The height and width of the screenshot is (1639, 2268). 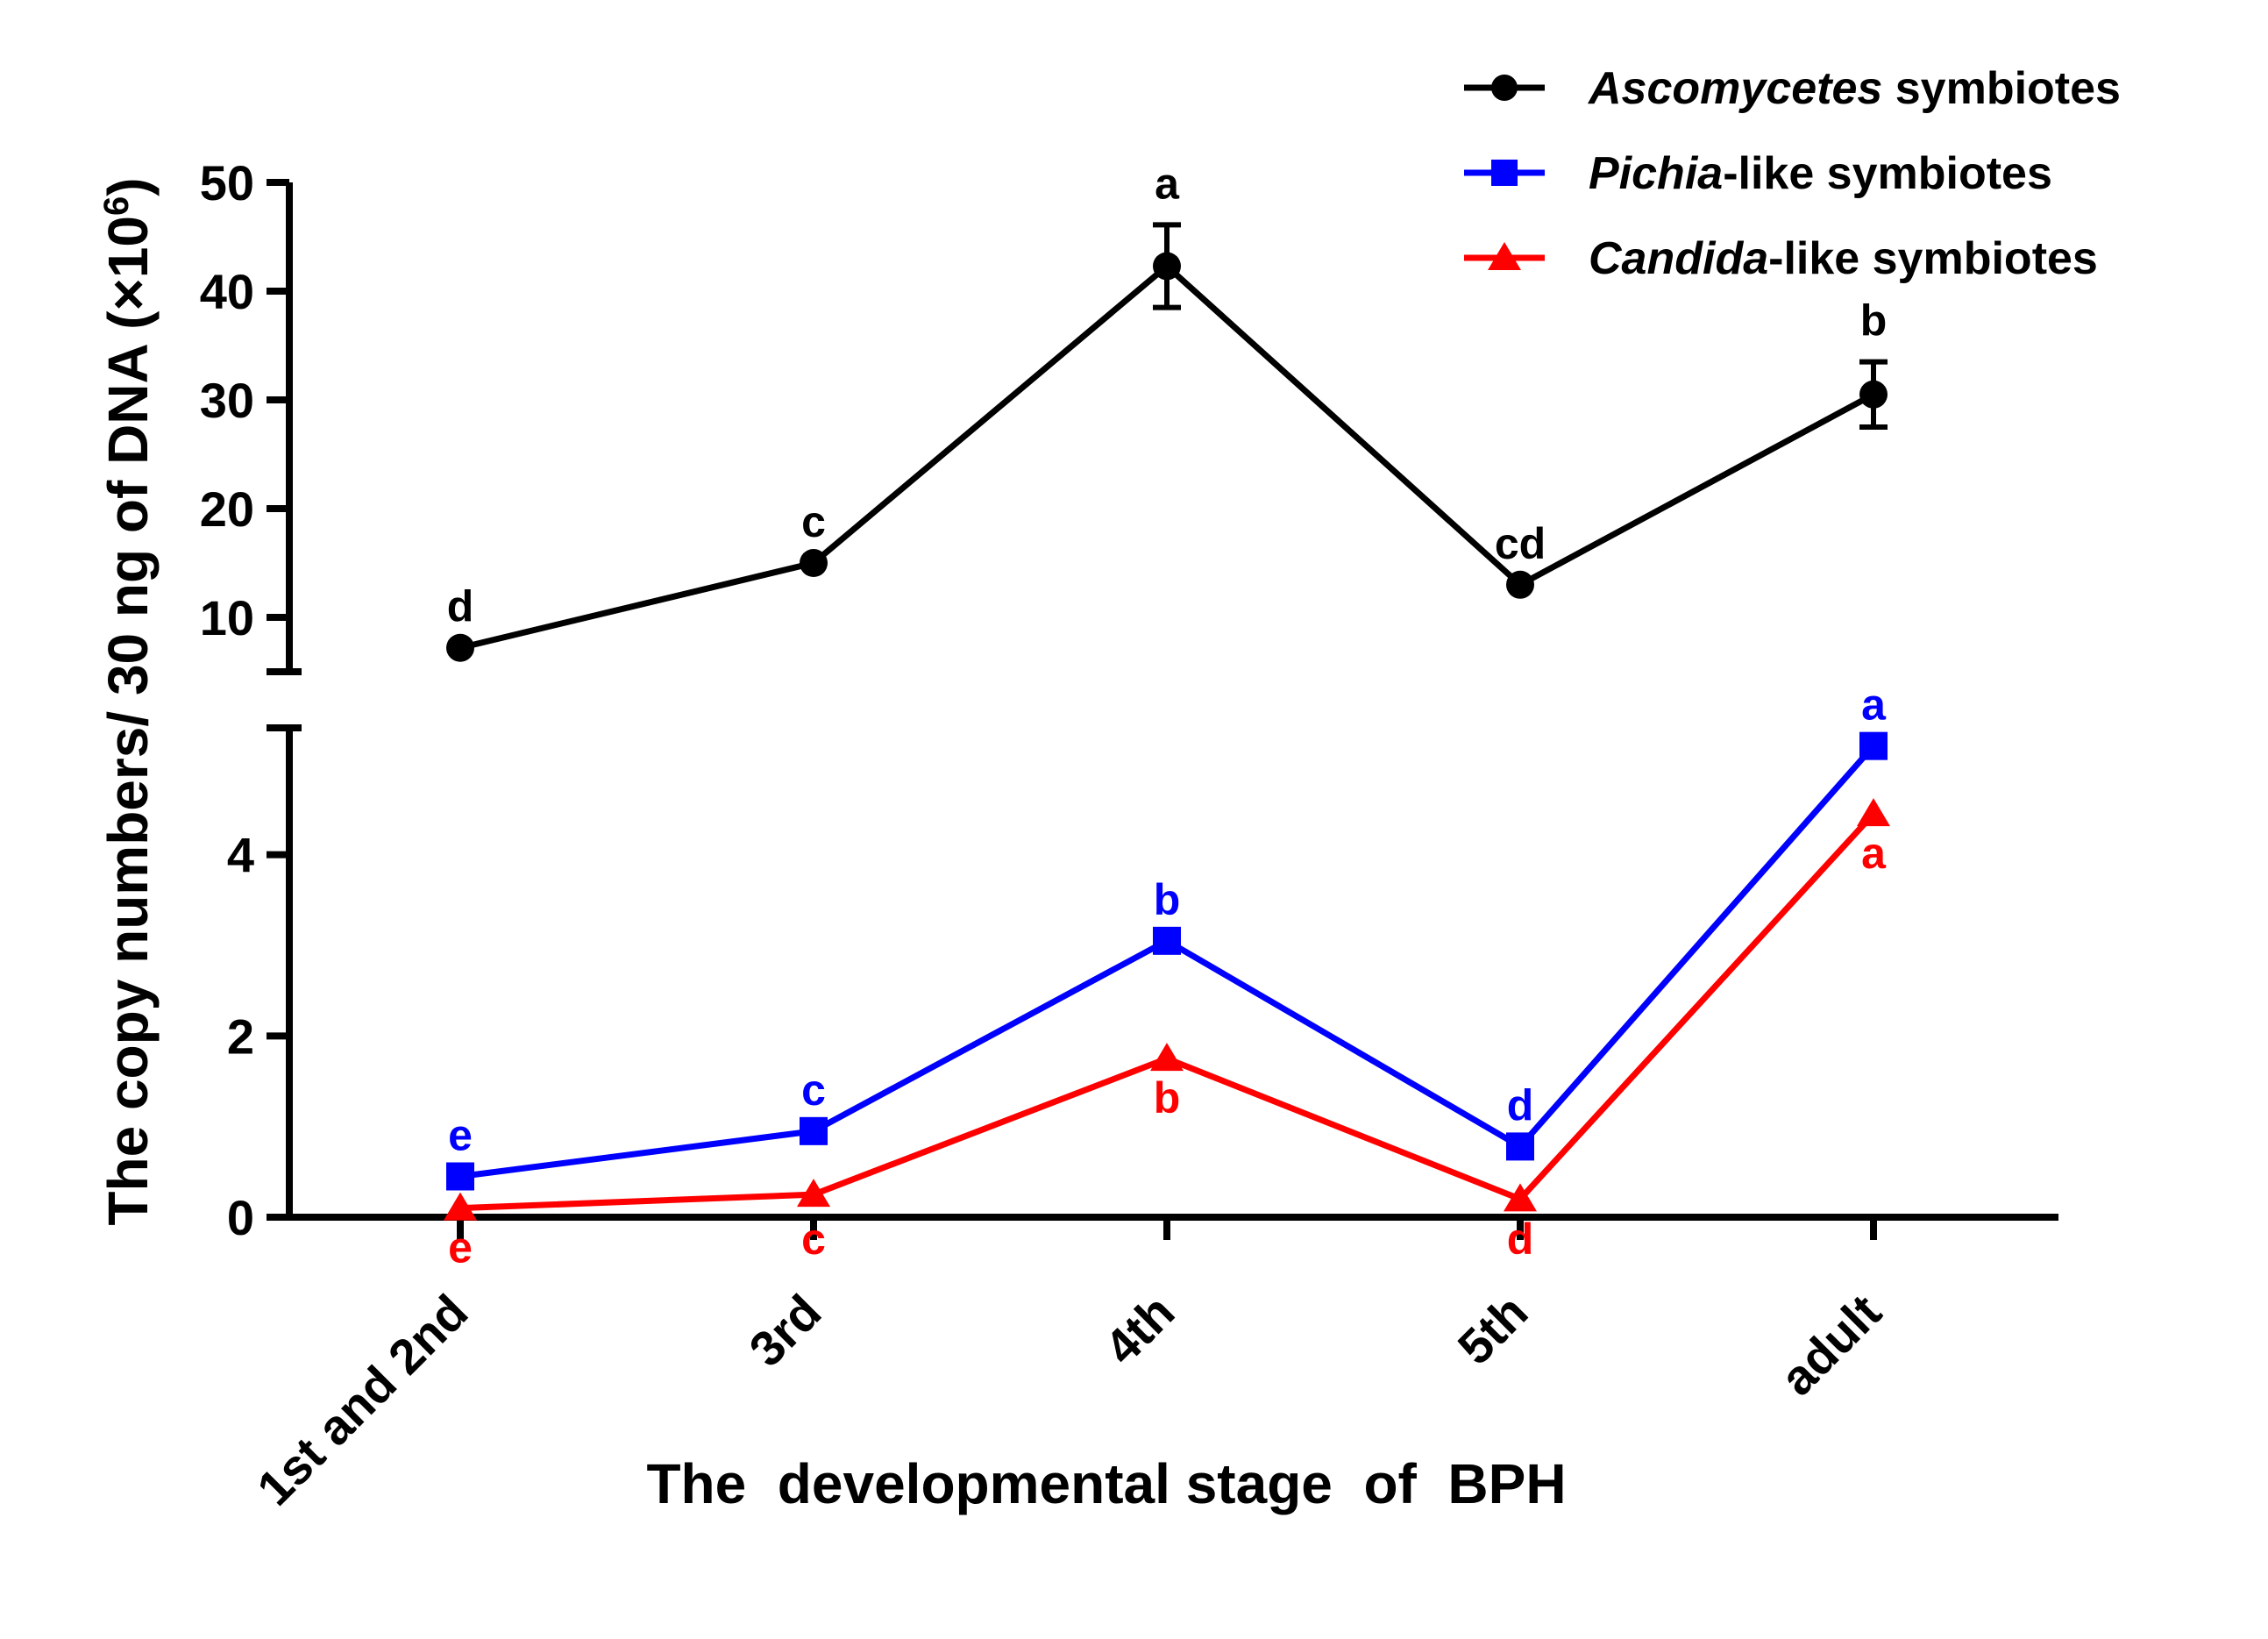 What do you see at coordinates (1854, 88) in the screenshot?
I see `legend-label-ascomycetes: Ascomycetes symbiotes` at bounding box center [1854, 88].